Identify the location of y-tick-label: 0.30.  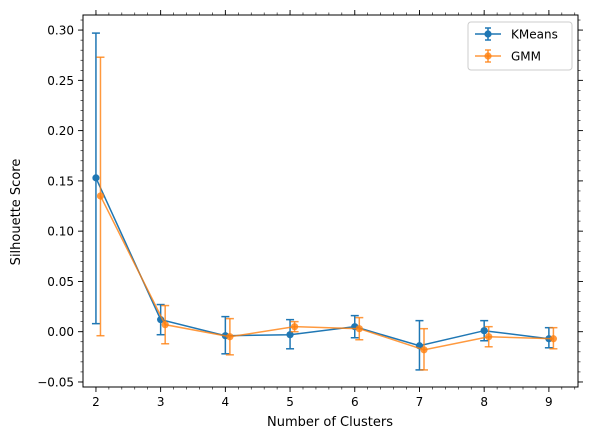
(60, 31).